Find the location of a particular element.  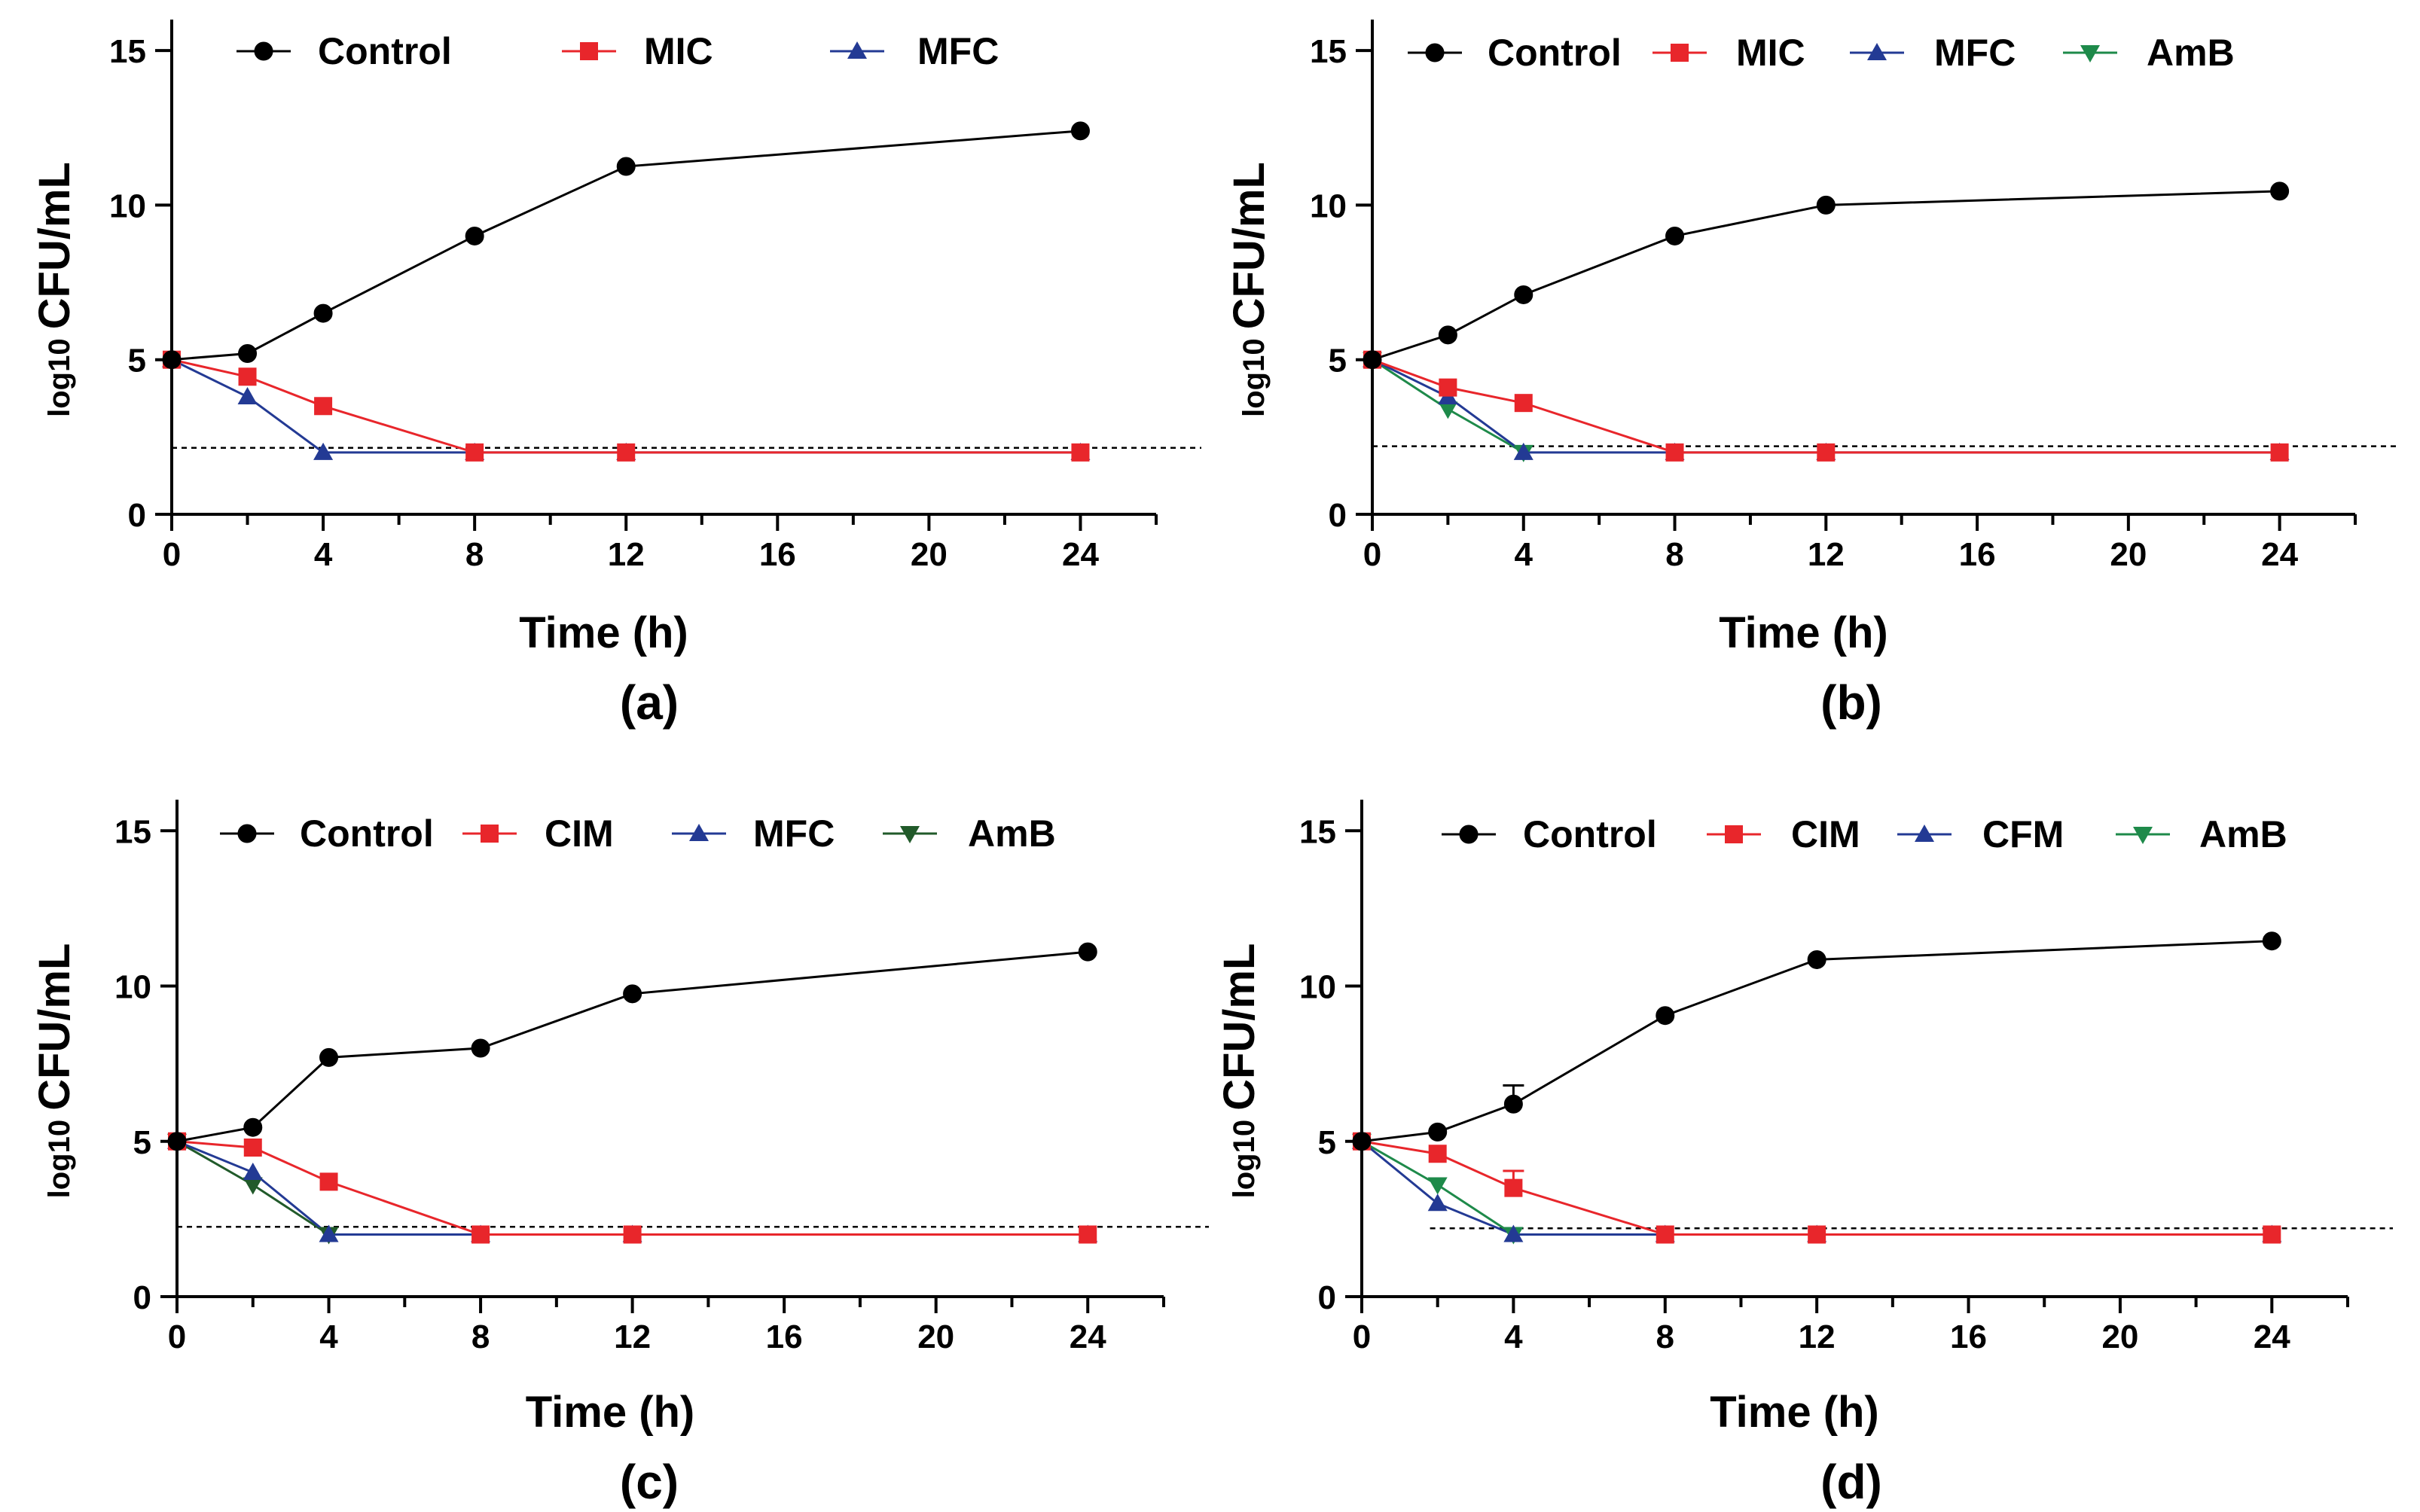

y-axis-title: log10 CFU/mL is located at coordinates (1239, 1071).